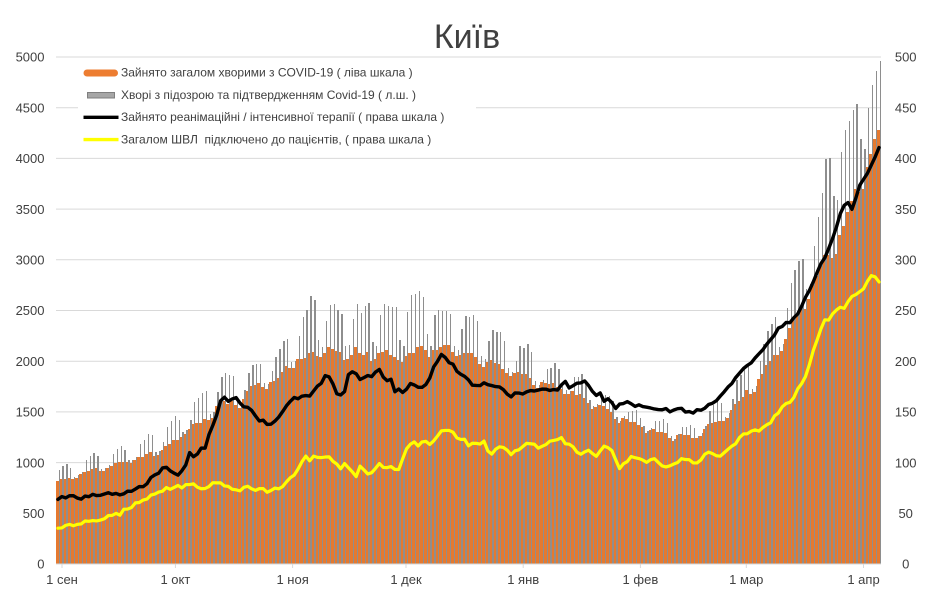 This screenshot has width=931, height=605. I want to click on svg-text: 1 апр, so click(863, 579).